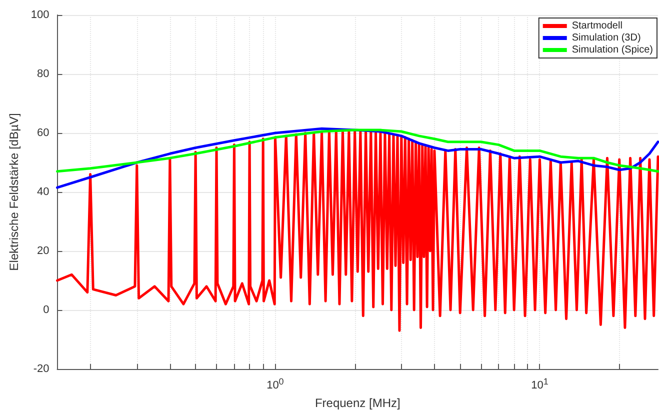 The image size is (659, 414). What do you see at coordinates (43, 251) in the screenshot?
I see `y-tick-label: 20` at bounding box center [43, 251].